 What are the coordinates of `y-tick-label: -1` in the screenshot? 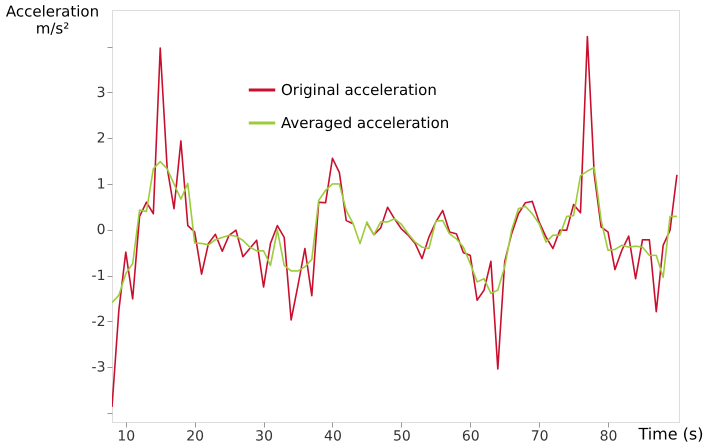 It's located at (99, 276).